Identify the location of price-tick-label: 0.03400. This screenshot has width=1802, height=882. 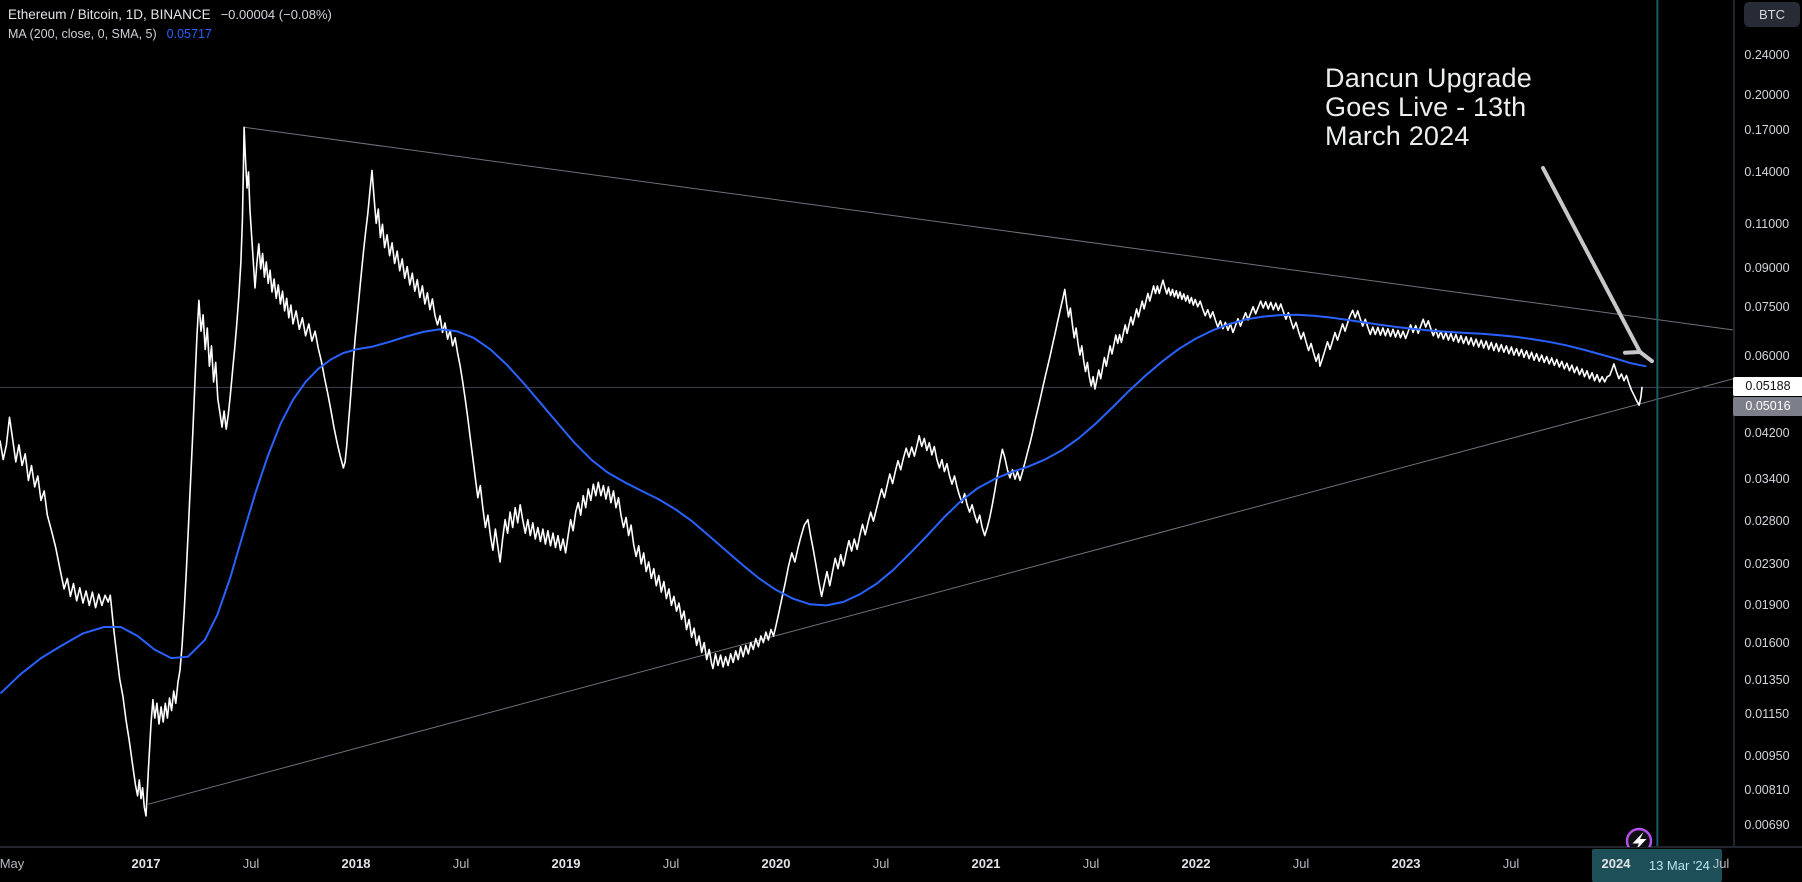
(1767, 479).